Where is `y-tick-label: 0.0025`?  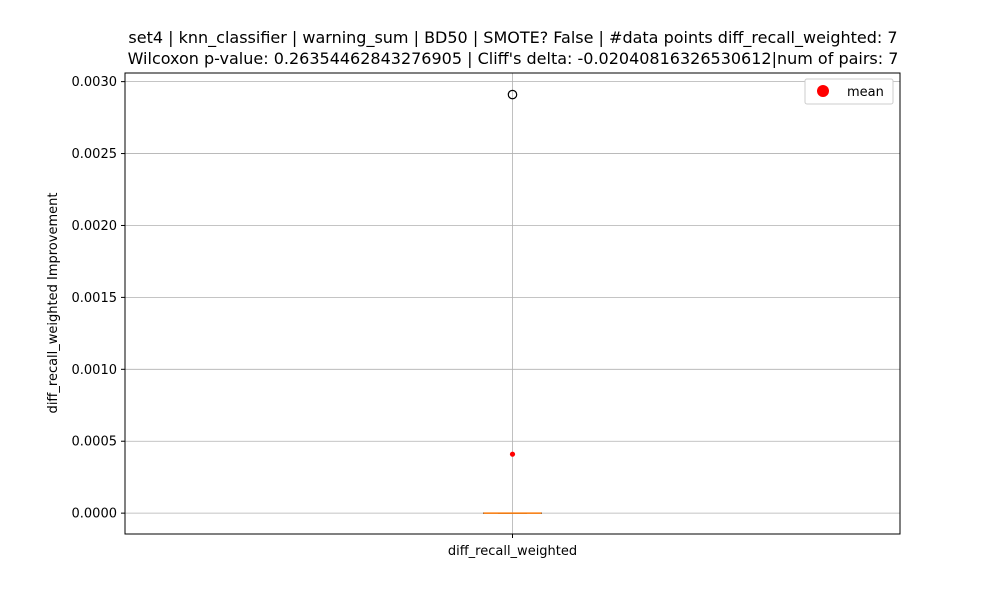
y-tick-label: 0.0025 is located at coordinates (95, 154).